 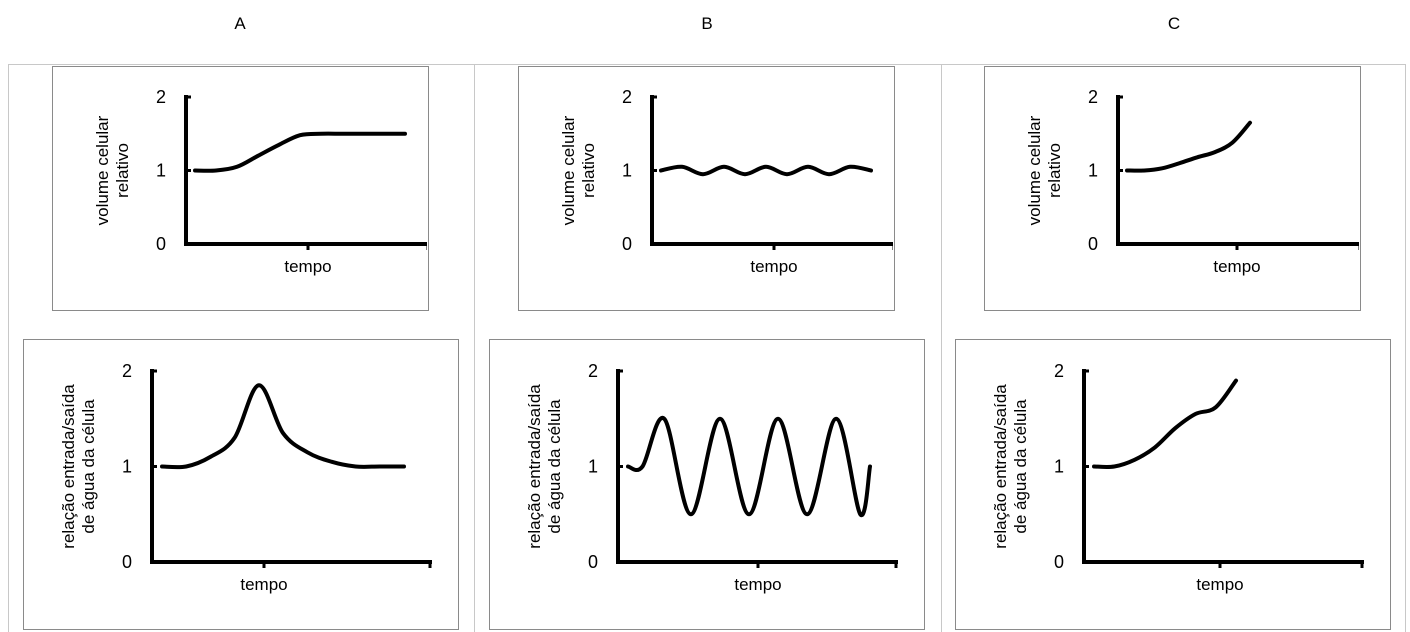 I want to click on chart-panel-b-volume: 0 1 2 tempo volume celular relativo, so click(x=706, y=188).